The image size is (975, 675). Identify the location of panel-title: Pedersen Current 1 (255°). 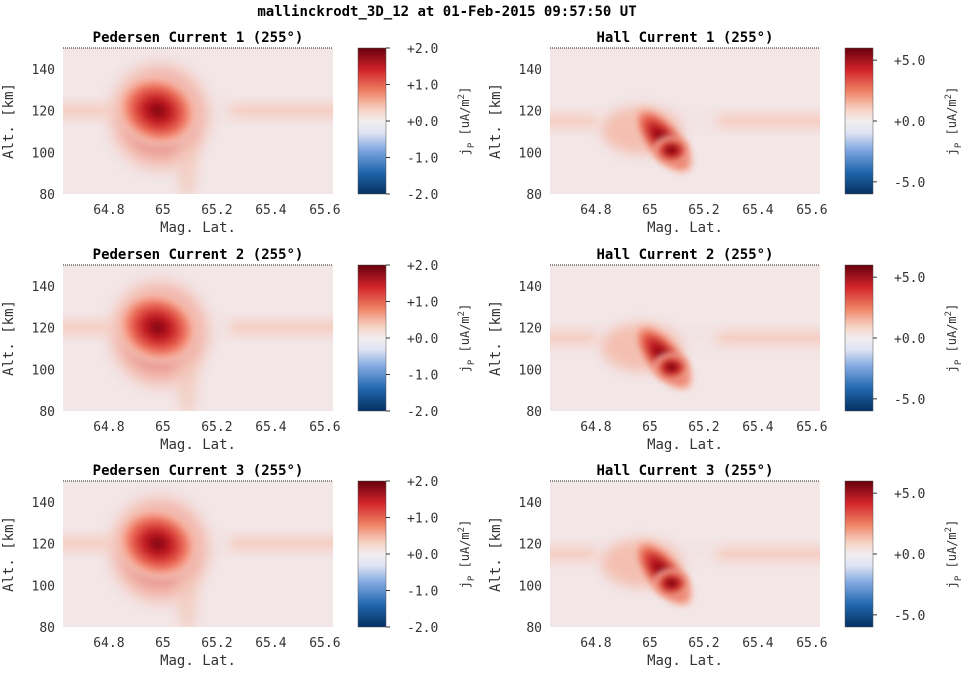
(198, 38).